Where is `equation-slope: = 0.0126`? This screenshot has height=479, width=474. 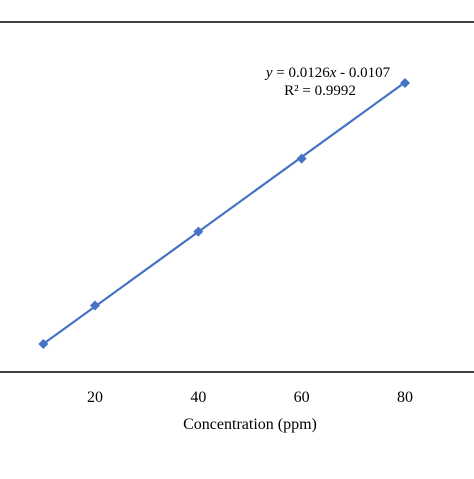 equation-slope: = 0.0126 is located at coordinates (302, 73).